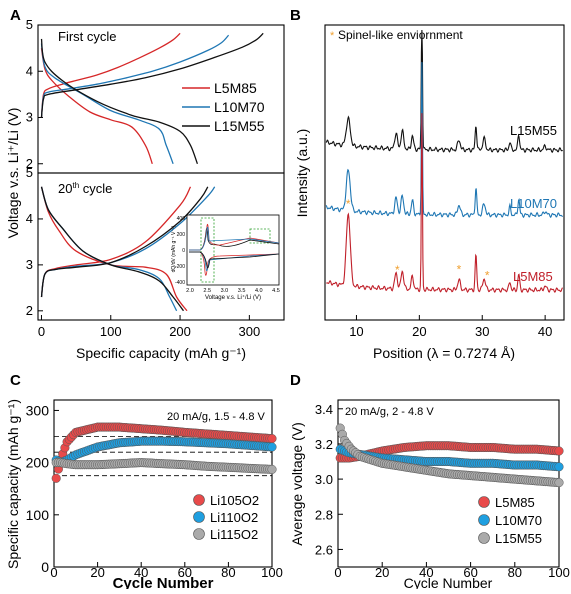 This screenshot has width=571, height=594. What do you see at coordinates (324, 549) in the screenshot?
I see `y-tick-label: 2.6` at bounding box center [324, 549].